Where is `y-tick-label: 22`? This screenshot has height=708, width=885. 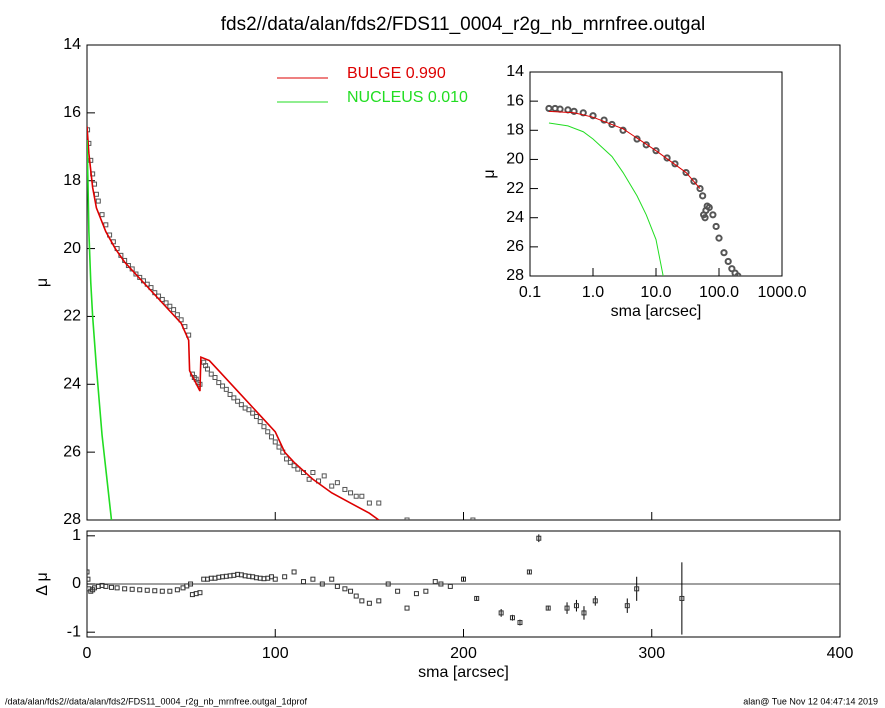
y-tick-label: 22 is located at coordinates (515, 188).